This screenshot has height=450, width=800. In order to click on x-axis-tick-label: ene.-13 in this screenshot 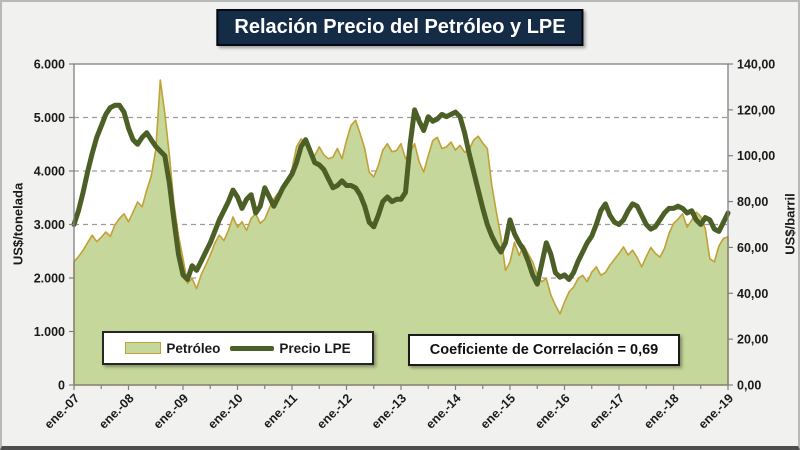, I will do `click(389, 411)`.